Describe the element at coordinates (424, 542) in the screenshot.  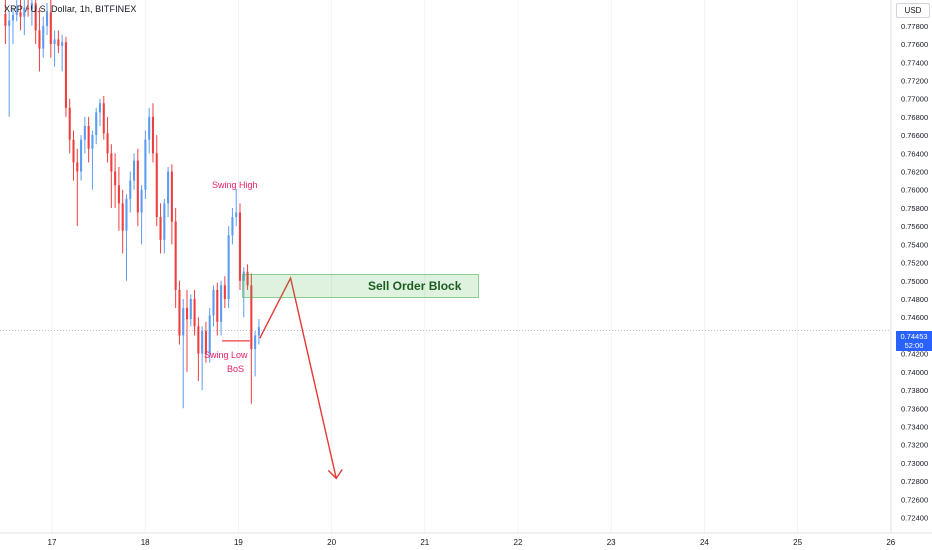
I see `time-tick-label: 21` at that location.